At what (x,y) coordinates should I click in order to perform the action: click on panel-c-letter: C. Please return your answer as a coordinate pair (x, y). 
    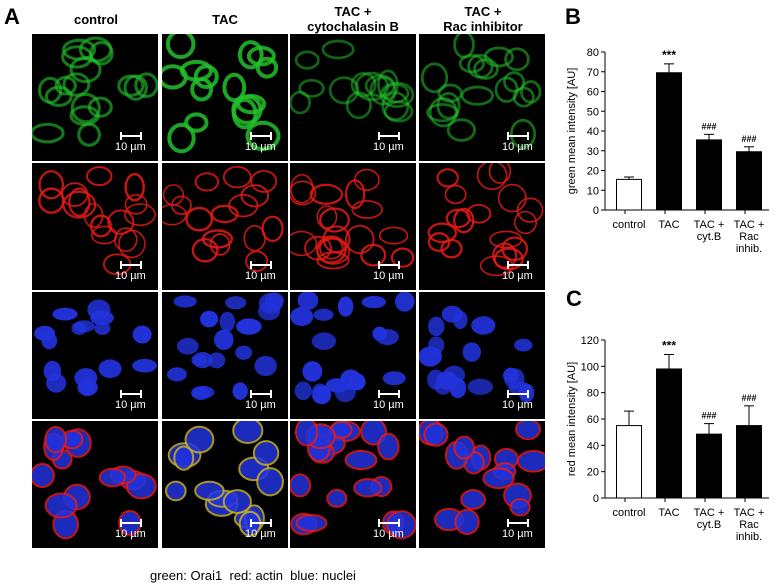
    Looking at the image, I should click on (574, 298).